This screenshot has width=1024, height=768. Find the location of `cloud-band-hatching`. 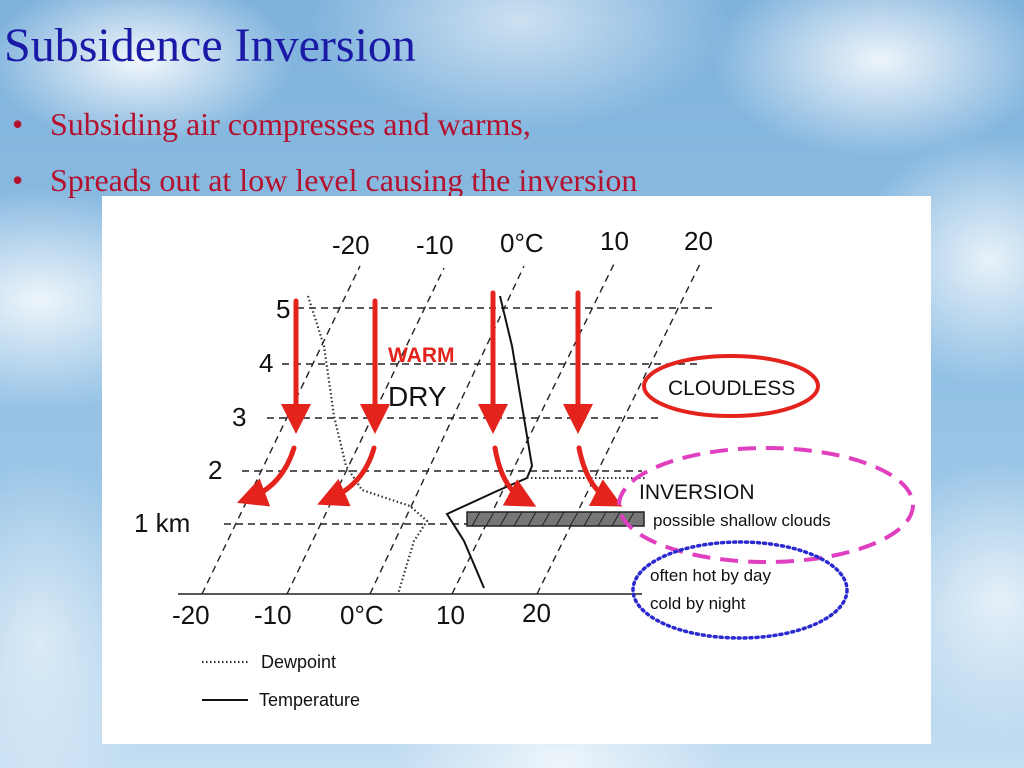

cloud-band-hatching is located at coordinates (553, 519).